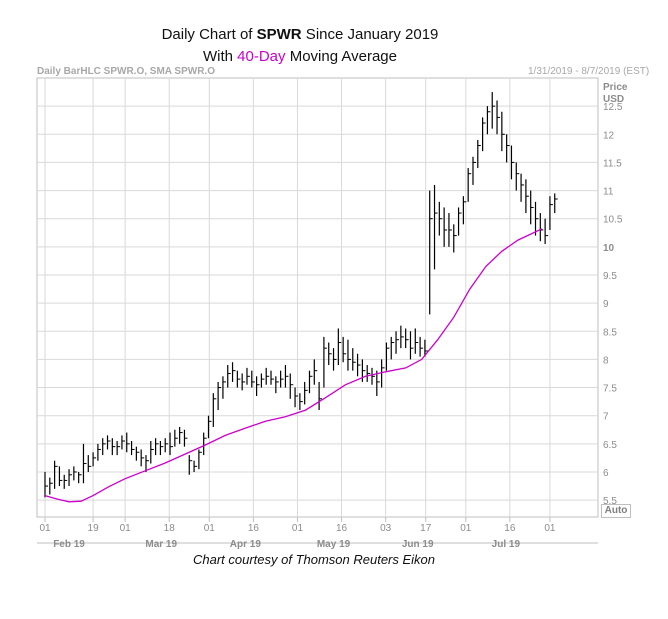 Image resolution: width=668 pixels, height=619 pixels. What do you see at coordinates (613, 107) in the screenshot?
I see `y-tick-label: 12.5` at bounding box center [613, 107].